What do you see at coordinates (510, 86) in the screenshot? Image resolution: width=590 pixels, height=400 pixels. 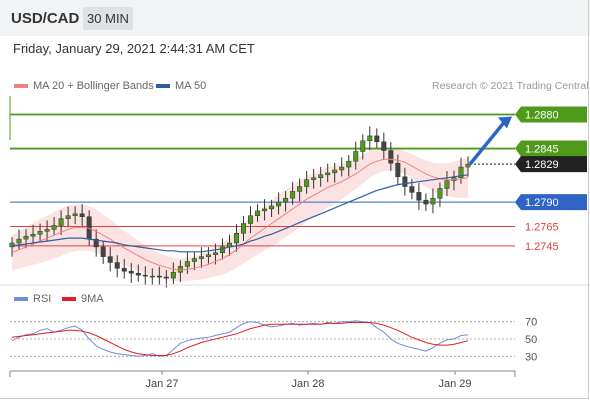 I see `watermark: Research © 2021 Trading Central` at bounding box center [510, 86].